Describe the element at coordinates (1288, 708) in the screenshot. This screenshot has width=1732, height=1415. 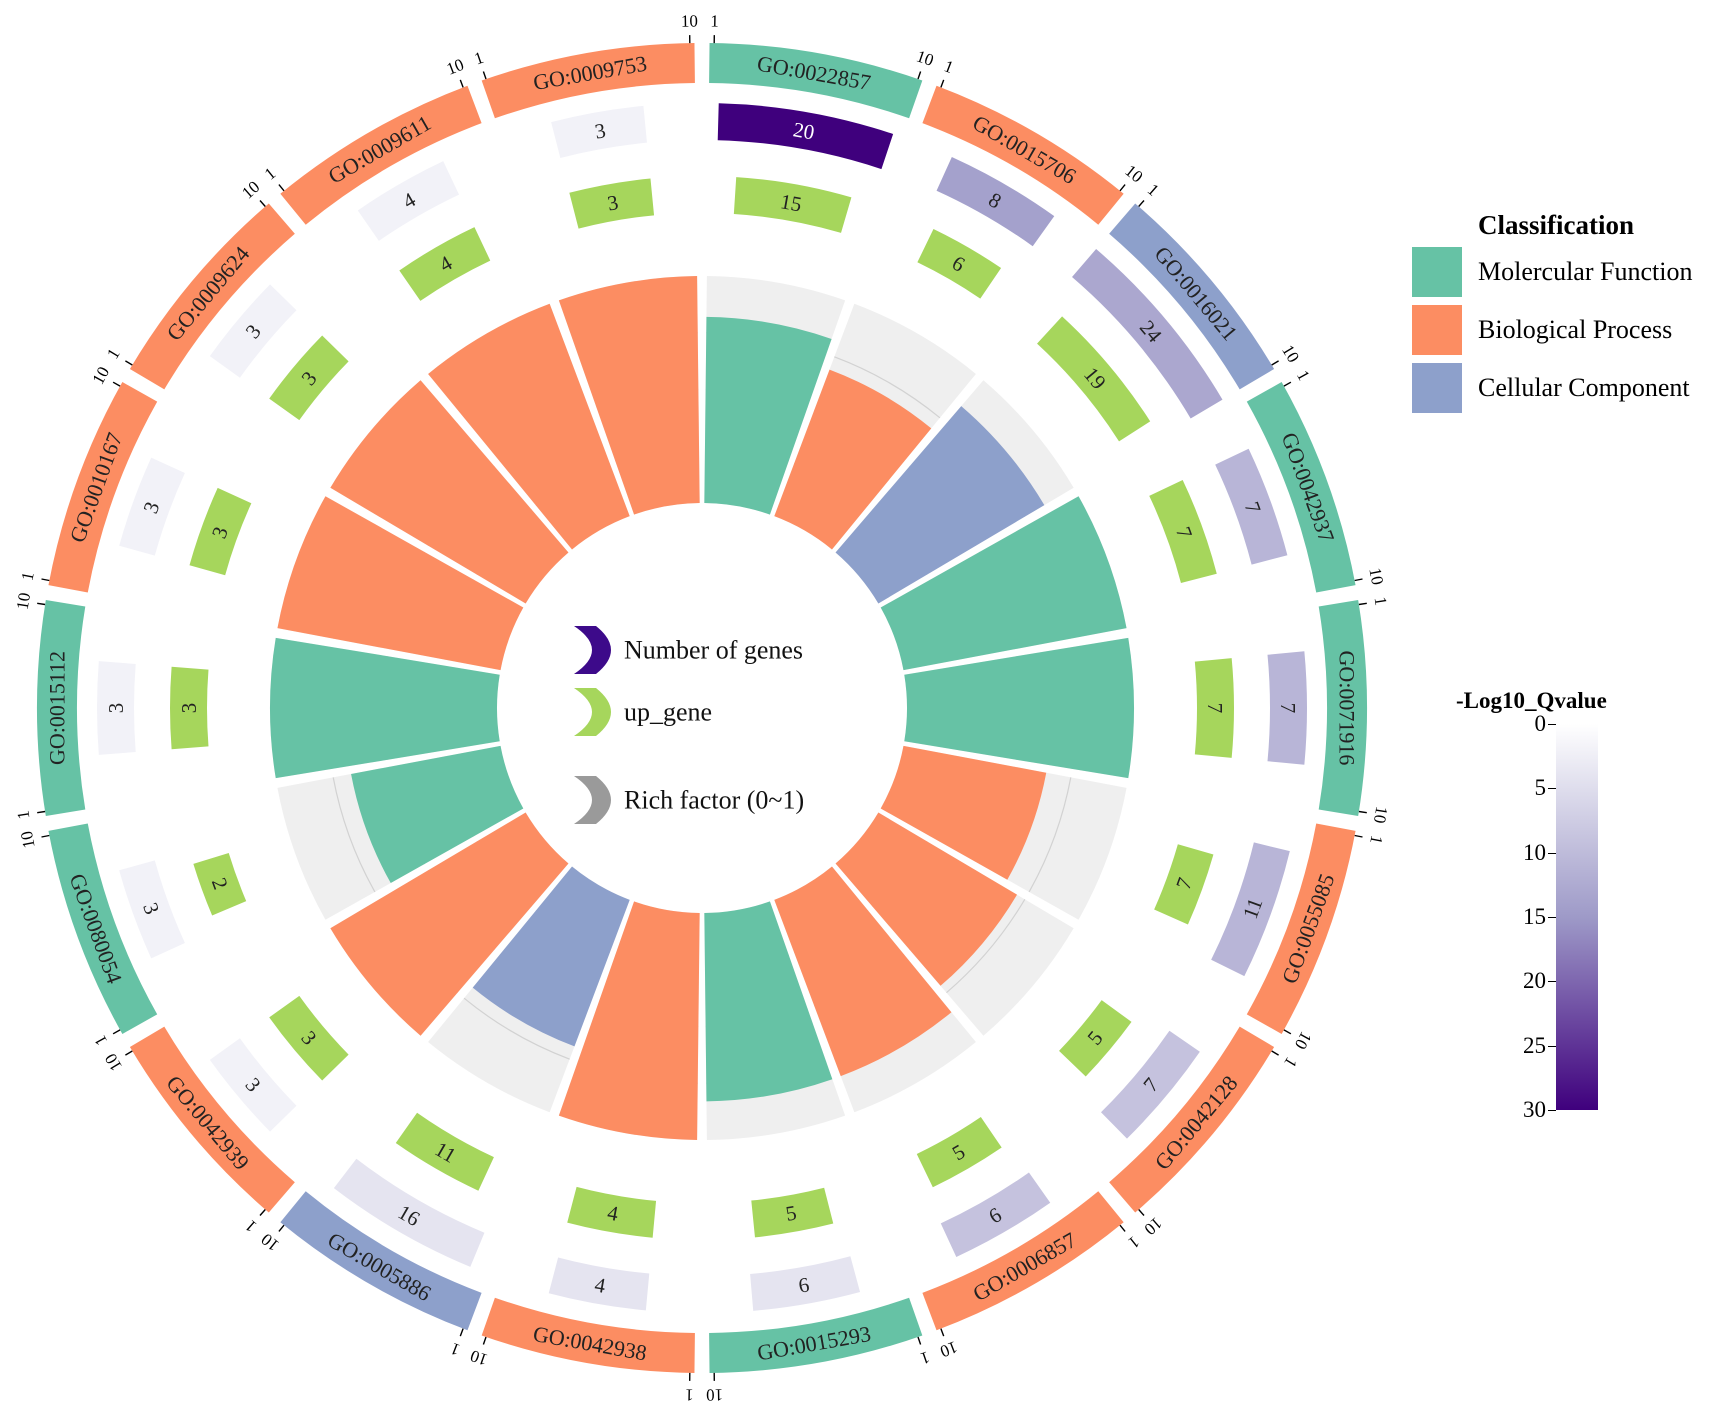
I see `gene-count-label: 7` at that location.